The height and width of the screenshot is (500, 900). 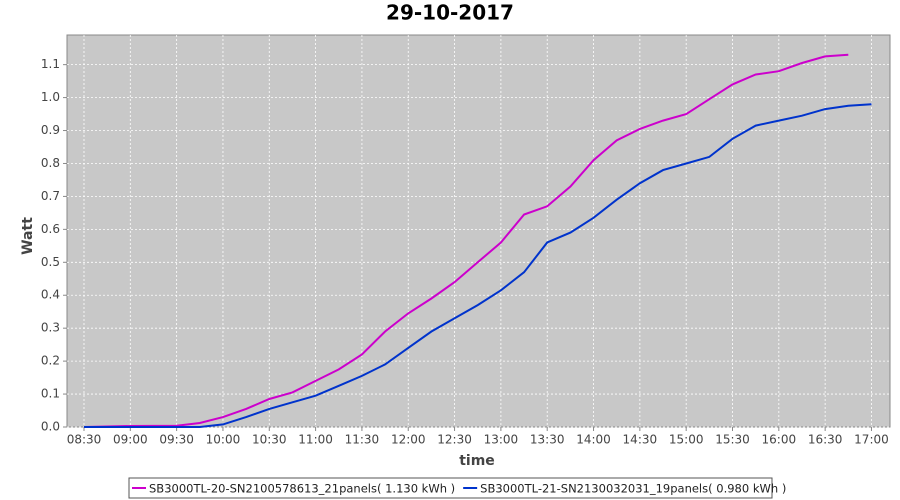 What do you see at coordinates (50, 196) in the screenshot?
I see `y-tick-label: 0.7` at bounding box center [50, 196].